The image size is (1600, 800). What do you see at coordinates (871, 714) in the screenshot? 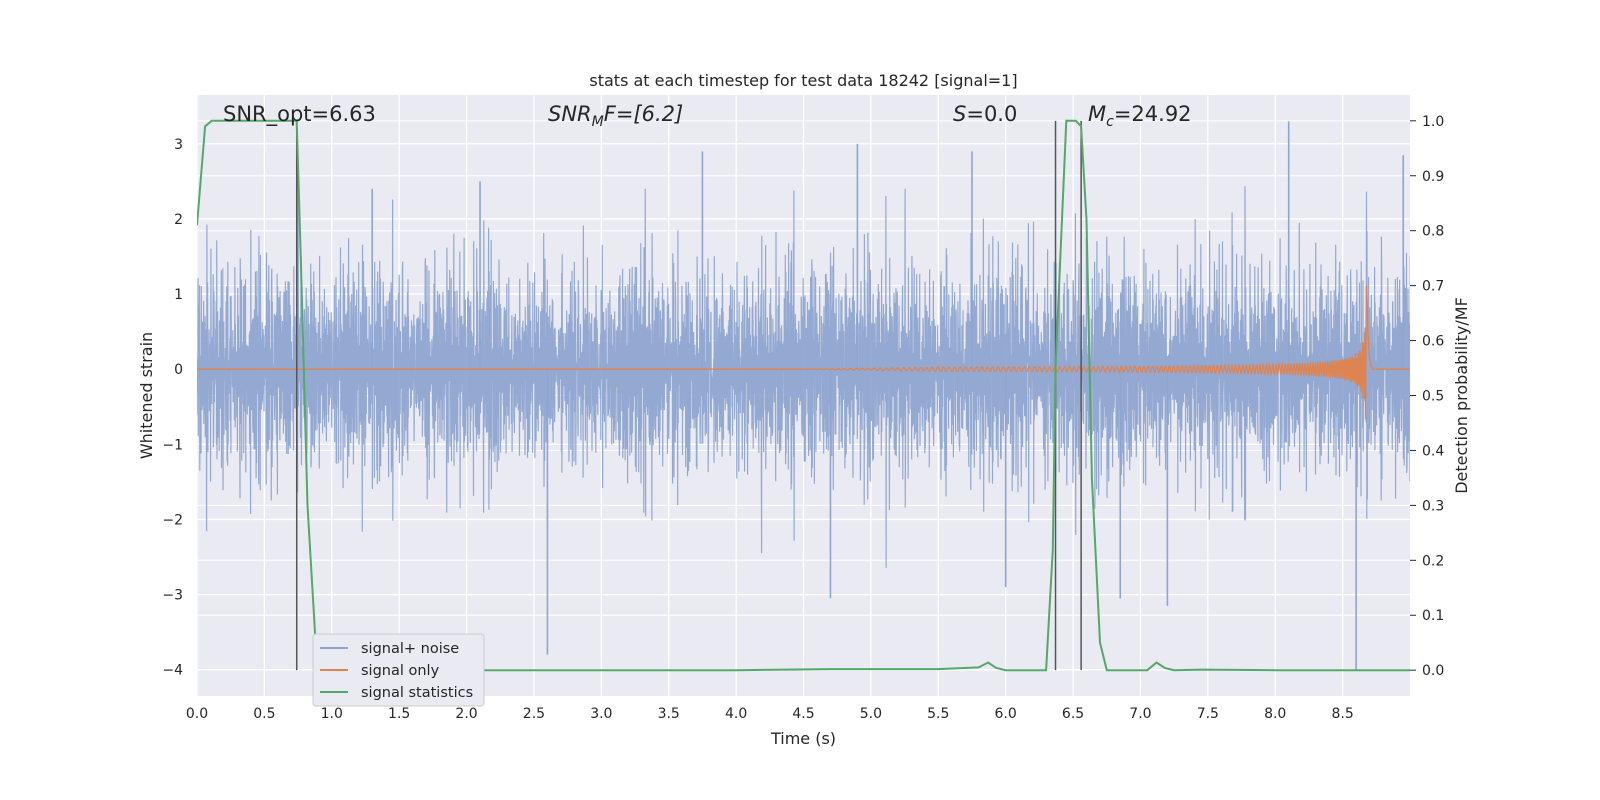
I see `x-tick-label: 5.0` at bounding box center [871, 714].